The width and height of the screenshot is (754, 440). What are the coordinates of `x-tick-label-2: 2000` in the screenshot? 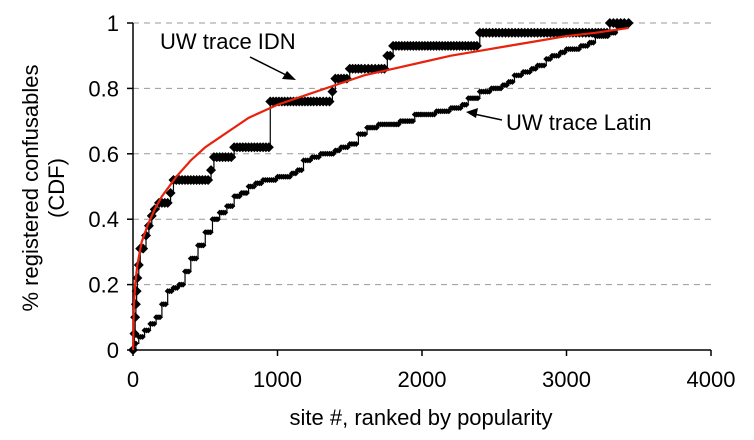 It's located at (422, 379).